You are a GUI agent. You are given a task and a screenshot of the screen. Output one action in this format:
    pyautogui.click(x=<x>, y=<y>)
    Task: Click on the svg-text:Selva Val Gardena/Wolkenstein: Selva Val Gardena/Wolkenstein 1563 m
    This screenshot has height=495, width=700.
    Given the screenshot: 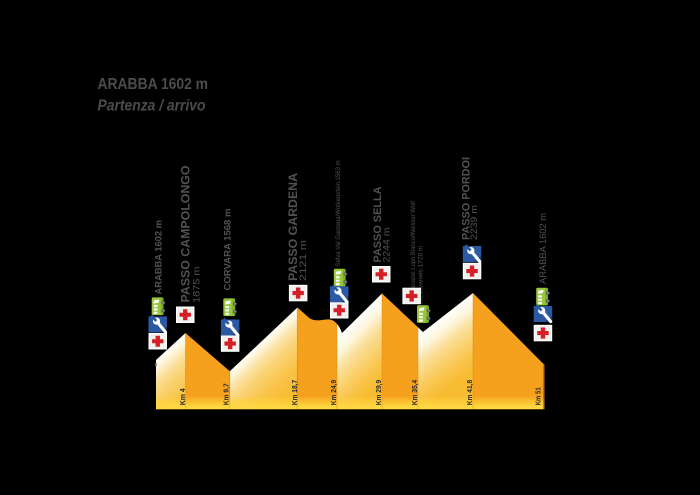 What is the action you would take?
    pyautogui.click(x=338, y=213)
    